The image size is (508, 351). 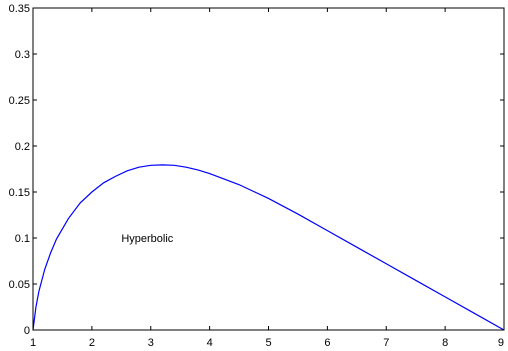 I want to click on y-tick-label: 0.3, so click(x=22, y=55).